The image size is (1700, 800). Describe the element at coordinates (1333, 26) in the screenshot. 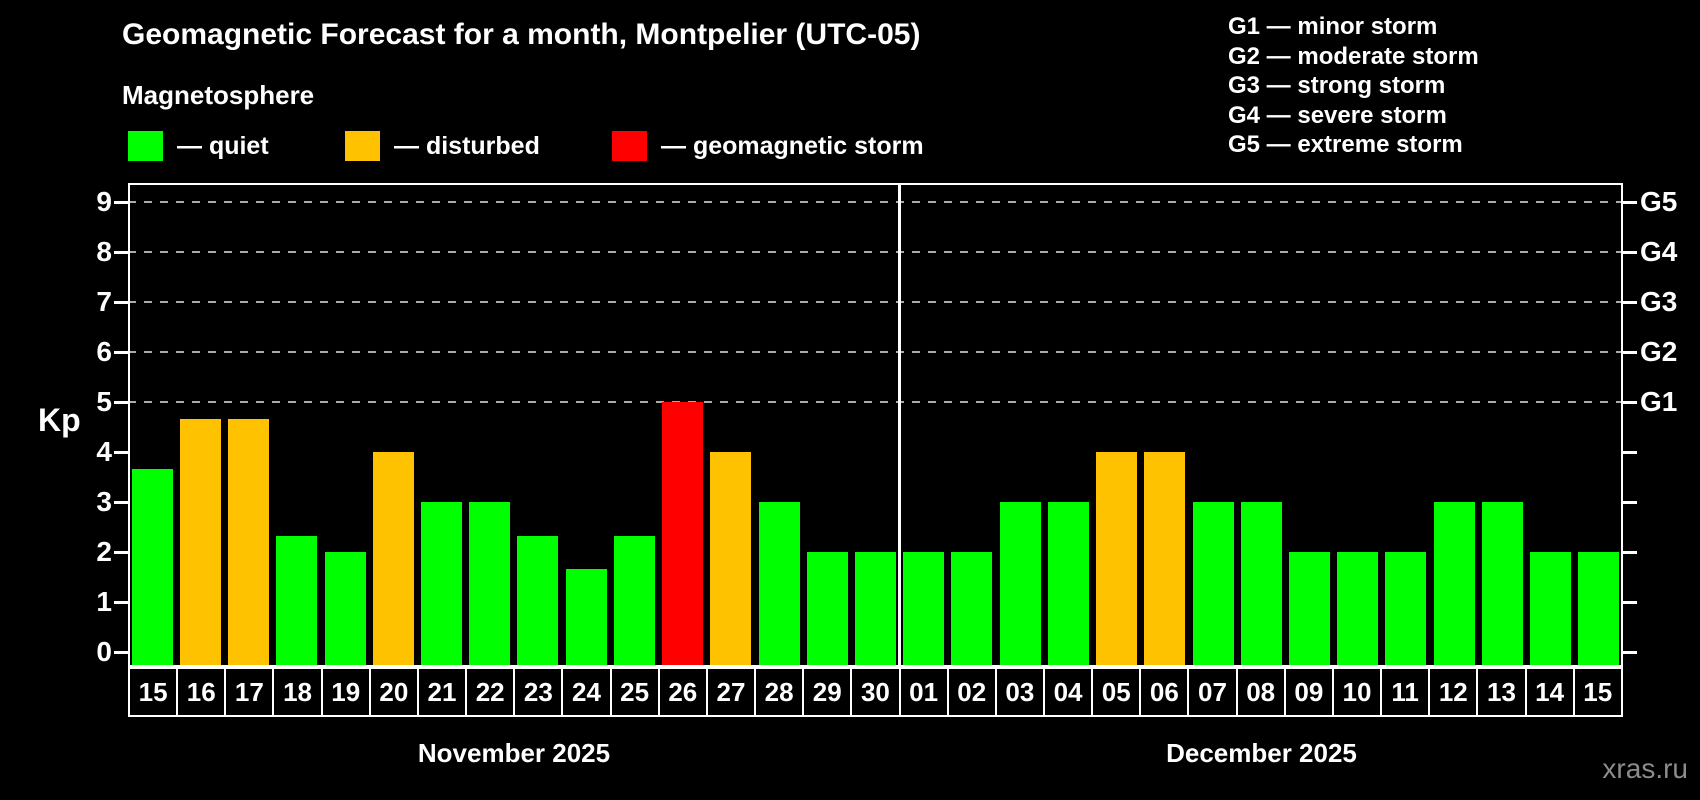

I see `g-legend-line-g1: G1 — minor storm` at that location.